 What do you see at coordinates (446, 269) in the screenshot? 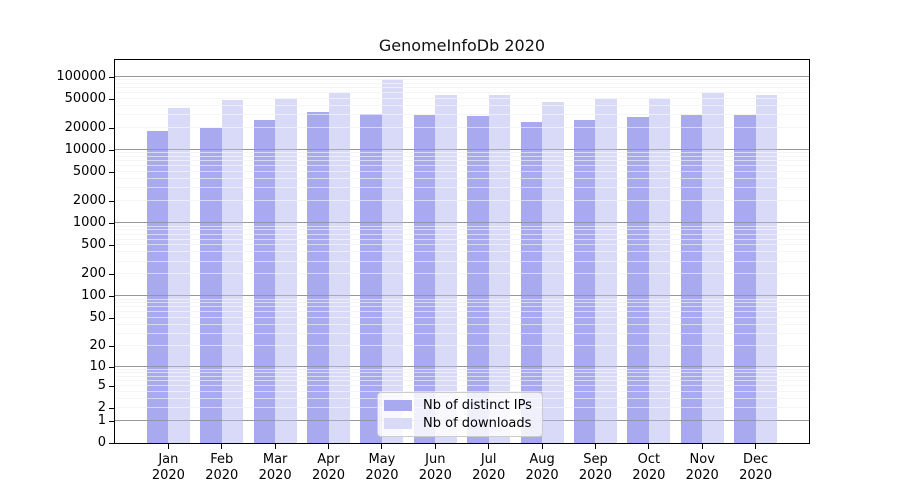
I see `bar-downloads-jun` at bounding box center [446, 269].